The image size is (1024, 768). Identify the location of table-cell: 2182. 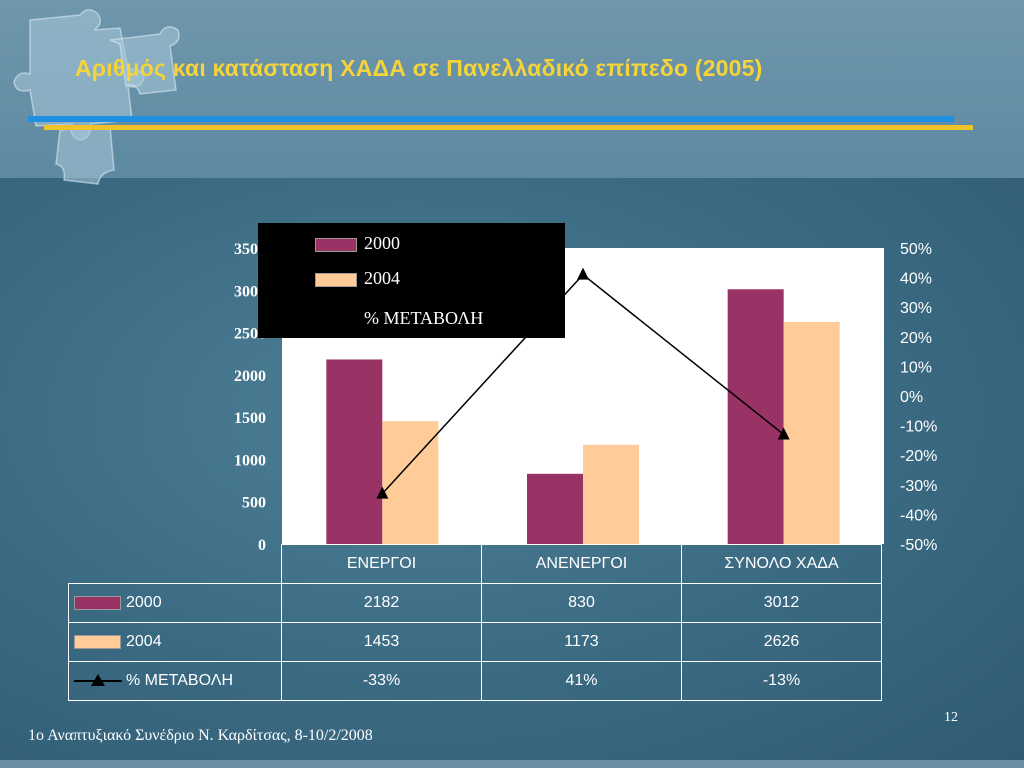
(381, 603).